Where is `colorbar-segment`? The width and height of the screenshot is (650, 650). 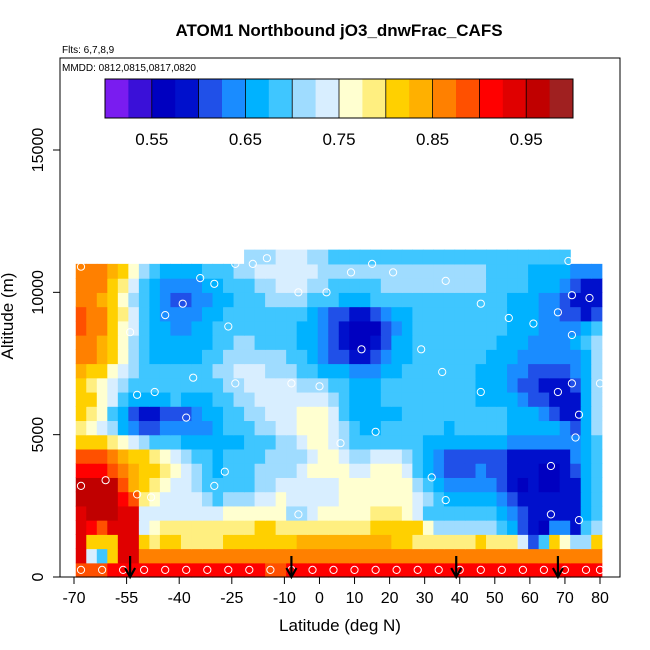
colorbar-segment is located at coordinates (397, 98).